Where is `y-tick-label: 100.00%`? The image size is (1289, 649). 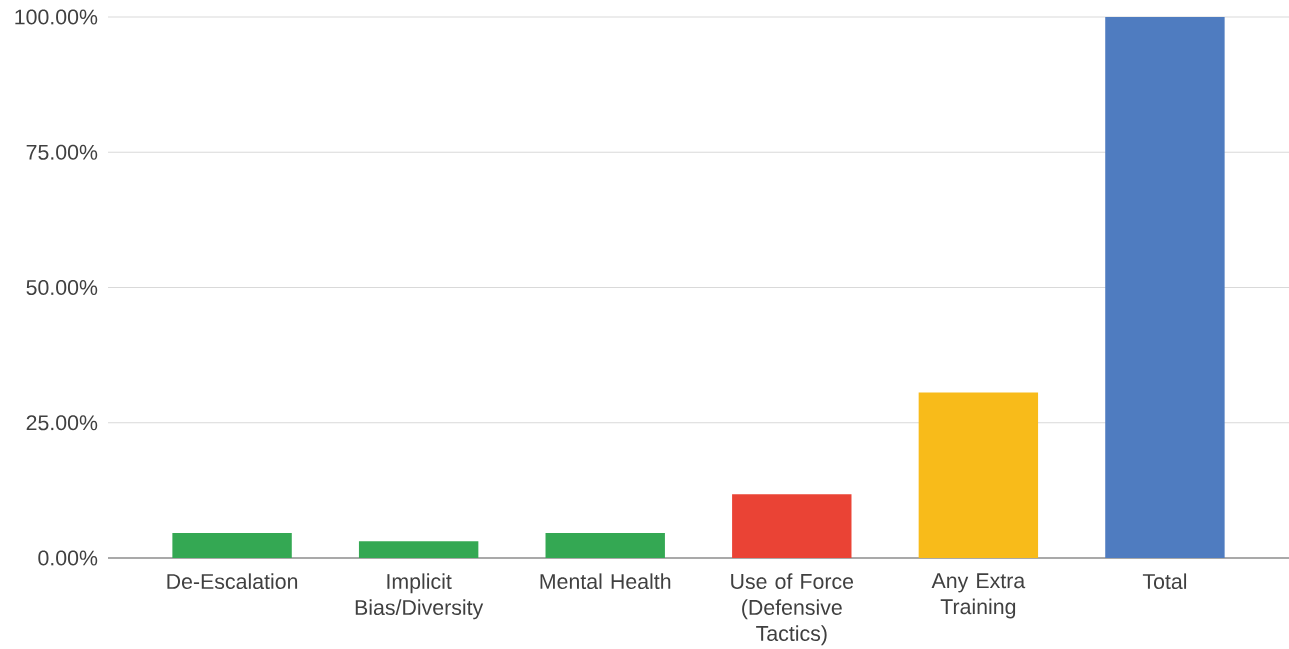 y-tick-label: 100.00% is located at coordinates (56, 17).